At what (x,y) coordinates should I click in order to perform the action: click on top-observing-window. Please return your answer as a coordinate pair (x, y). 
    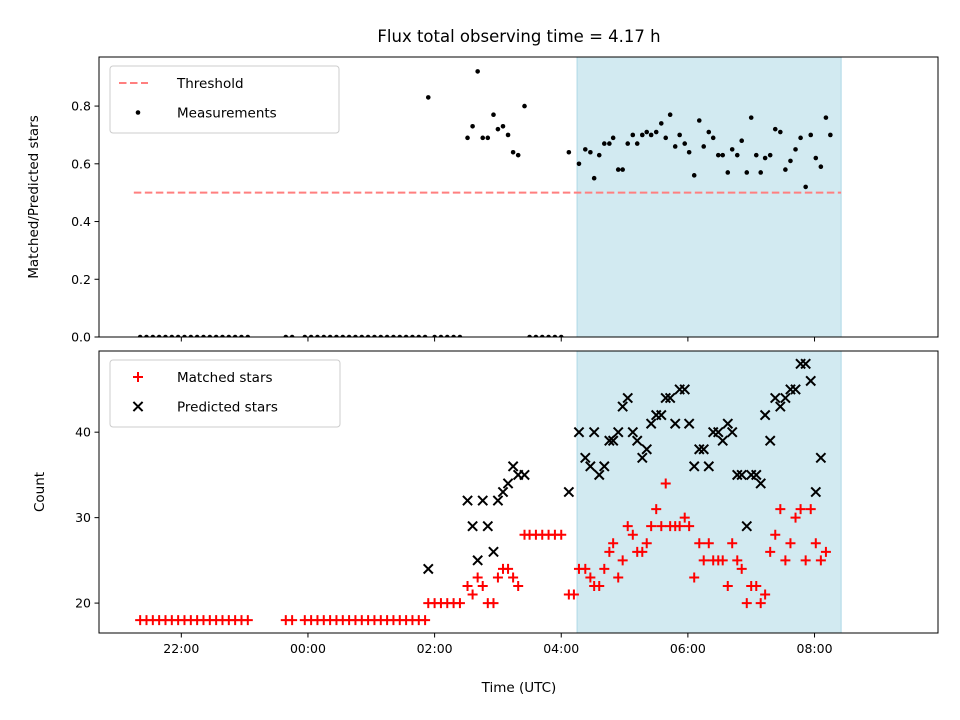
    Looking at the image, I should click on (709, 197).